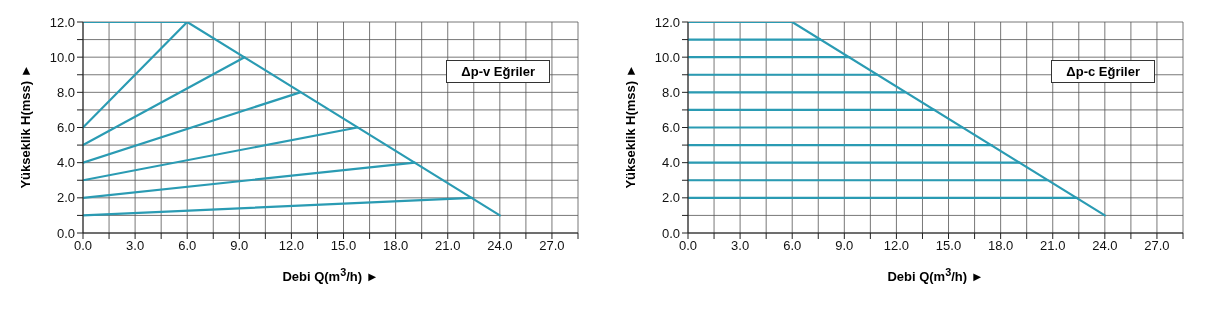  Describe the element at coordinates (498, 71) in the screenshot. I see `annotation: Δp-v Eğriler` at that location.